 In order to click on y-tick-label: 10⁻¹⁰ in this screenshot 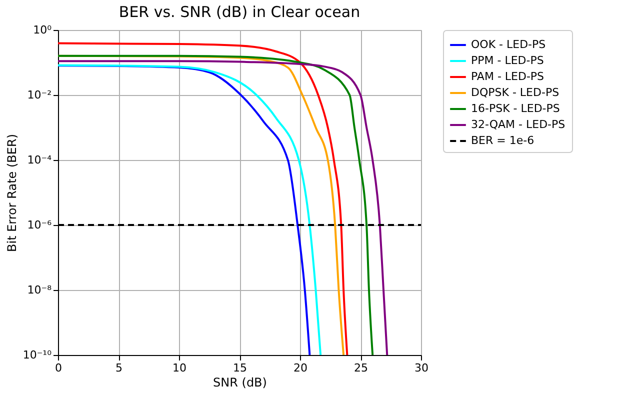, I will do `click(37, 355)`.